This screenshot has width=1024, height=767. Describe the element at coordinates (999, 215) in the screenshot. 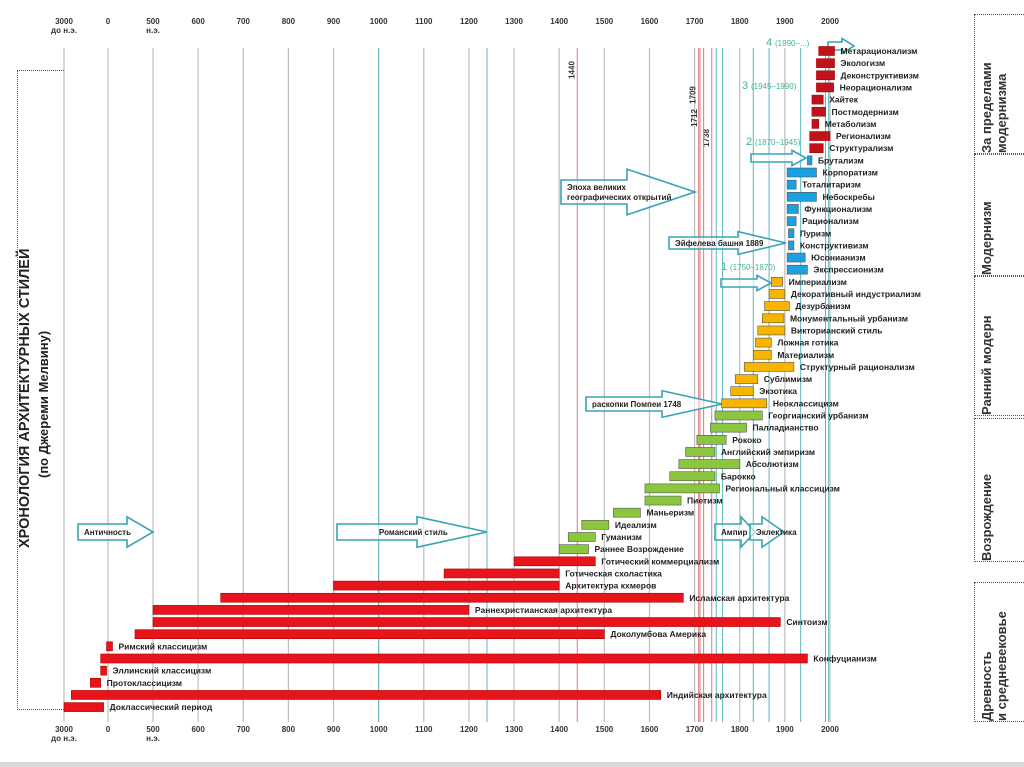

I see `period-modernism: Модернизм` at that location.